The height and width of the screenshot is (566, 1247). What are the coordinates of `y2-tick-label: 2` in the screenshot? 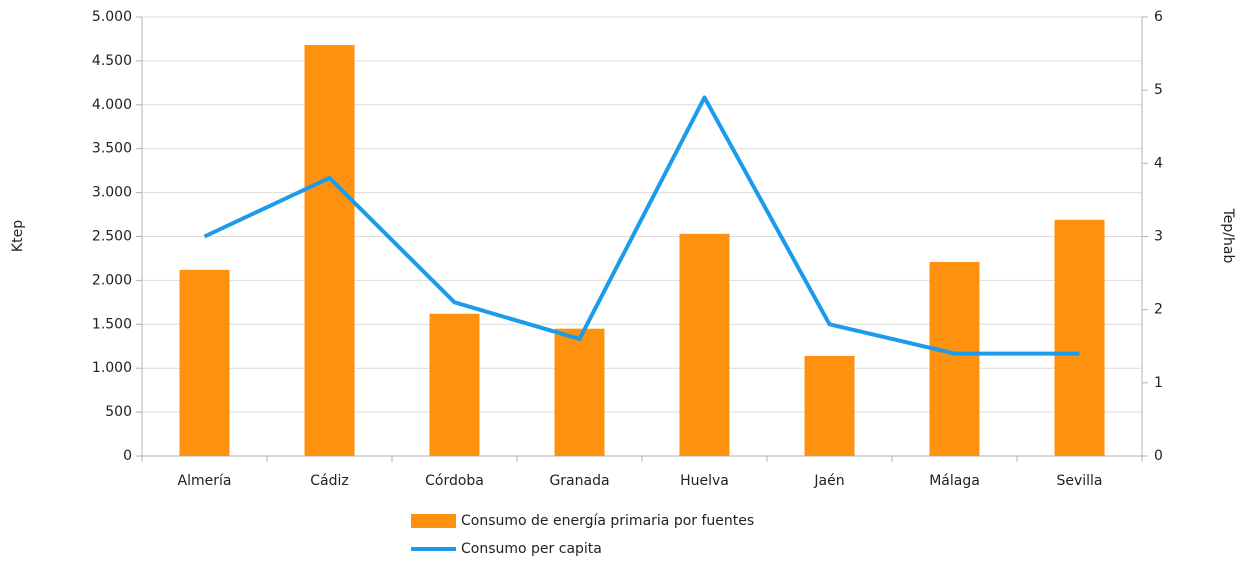 It's located at (1158, 310).